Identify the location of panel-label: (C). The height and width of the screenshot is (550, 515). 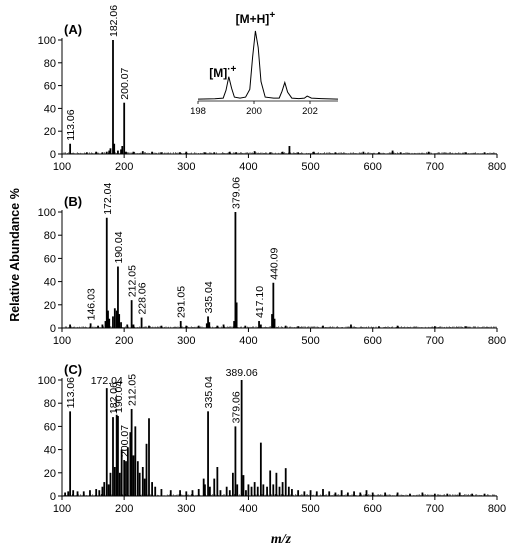
(73, 369).